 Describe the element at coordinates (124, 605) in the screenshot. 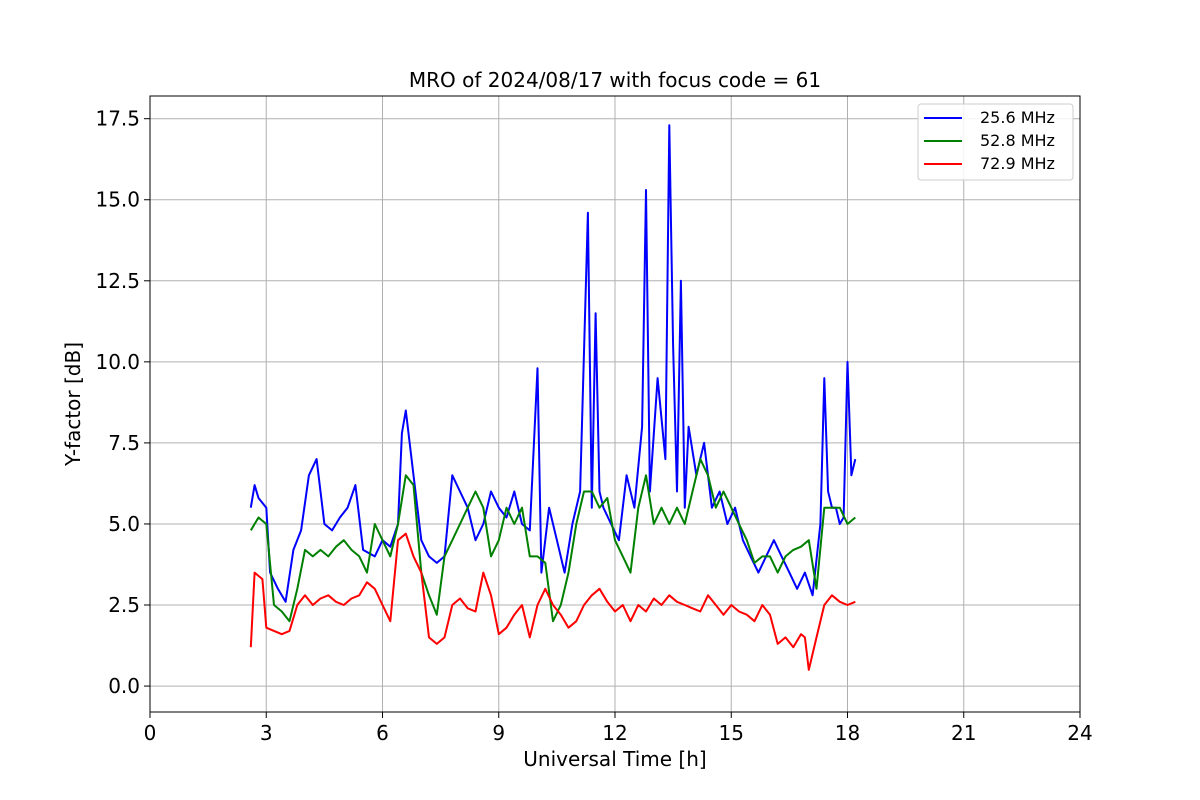

I see `y-tick-label: 2.5` at that location.